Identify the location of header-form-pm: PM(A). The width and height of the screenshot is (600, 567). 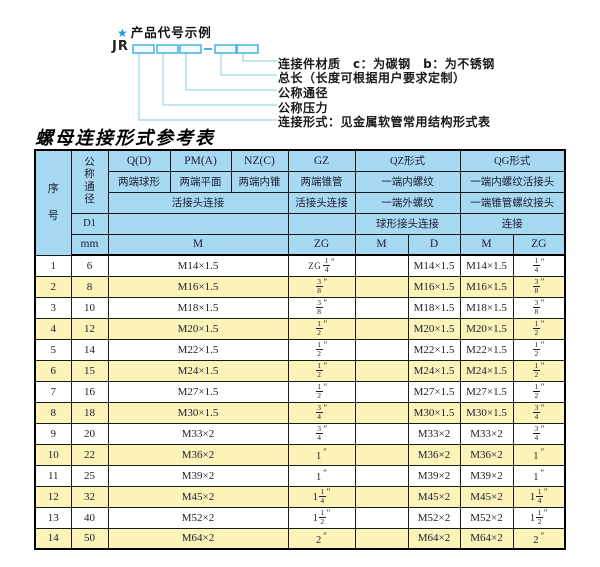
(200, 160).